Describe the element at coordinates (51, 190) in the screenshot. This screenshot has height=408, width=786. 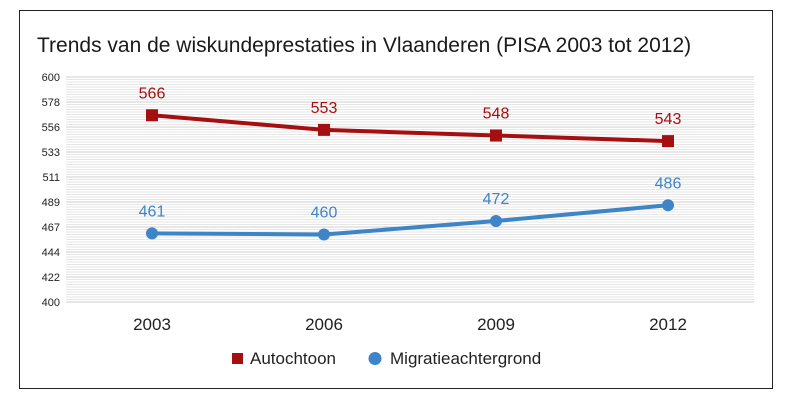
I see `y-axis: 600 578 556 533 511 489 467 444 422 400` at that location.